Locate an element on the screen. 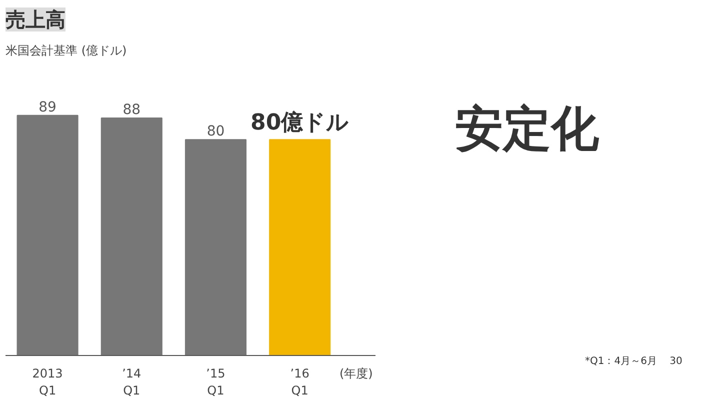 The height and width of the screenshot is (400, 710). data-label: 80億ドル is located at coordinates (300, 123).